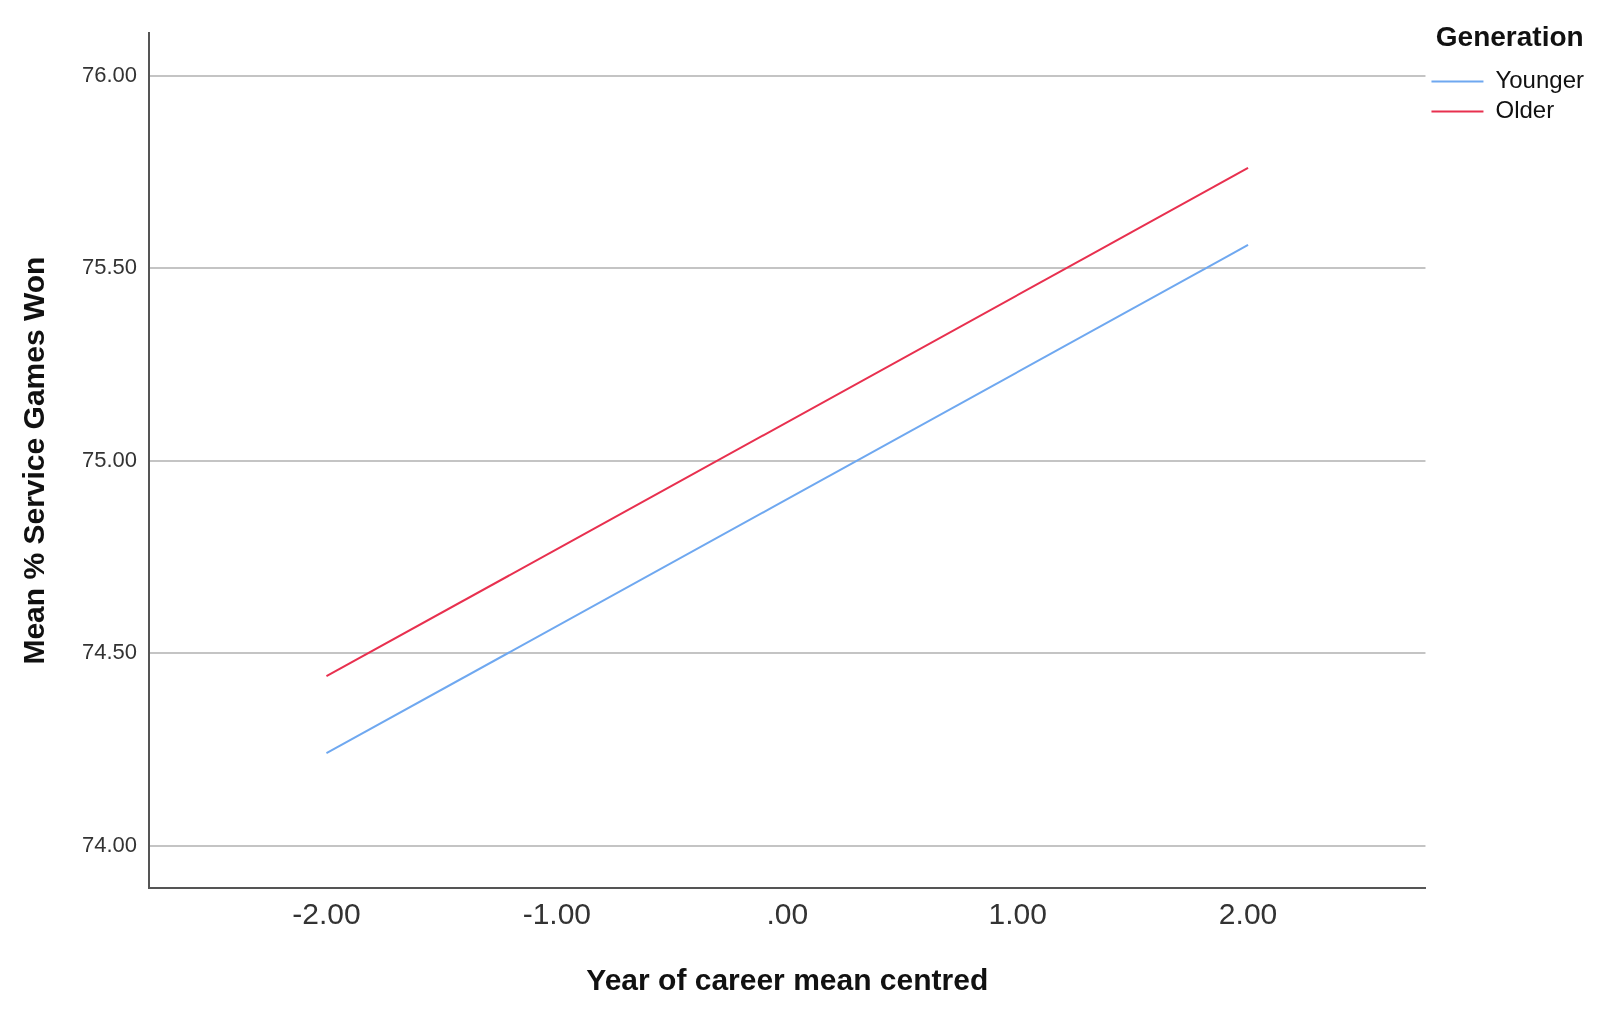 The width and height of the screenshot is (1616, 1019). Describe the element at coordinates (109, 74) in the screenshot. I see `y-tick-label: 76.00` at that location.